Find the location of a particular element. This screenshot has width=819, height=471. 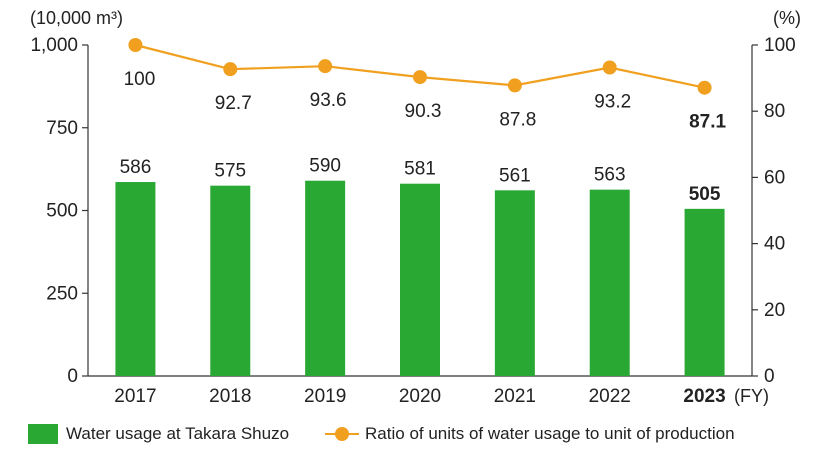

right-tick-label: 0 is located at coordinates (769, 376).